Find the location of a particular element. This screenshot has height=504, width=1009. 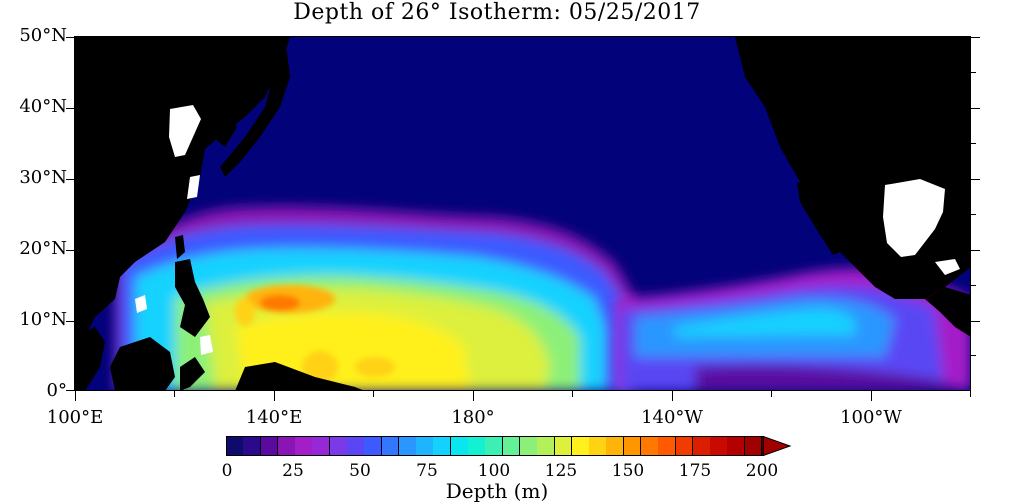

lon-label-100e: 100°E is located at coordinates (75, 417).